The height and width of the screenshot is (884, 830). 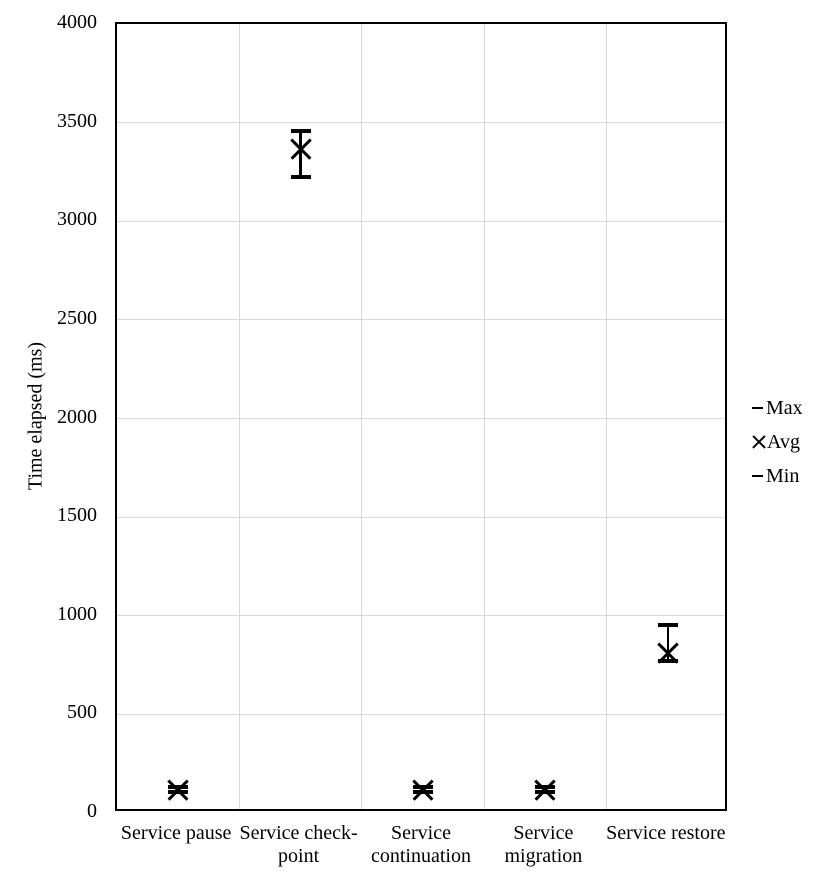 I want to click on legend-label-avg: Avg, so click(x=783, y=441).